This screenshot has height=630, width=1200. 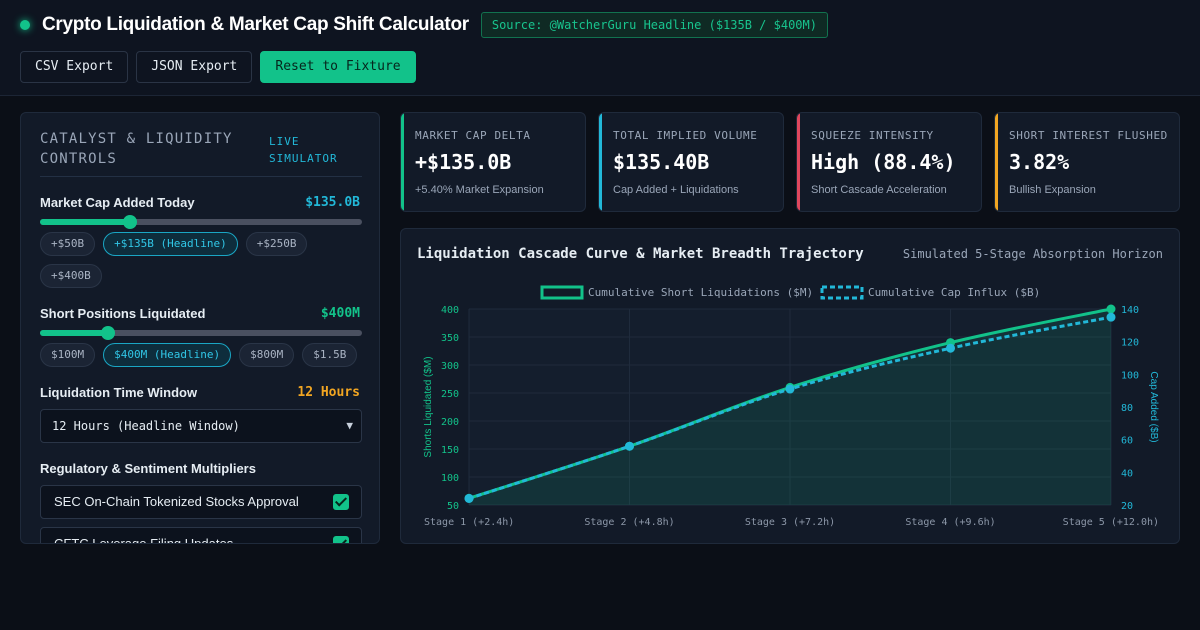 I want to click on controls-panel-title: CATALYST & LIQUIDITY CONTROLS, so click(x=136, y=149).